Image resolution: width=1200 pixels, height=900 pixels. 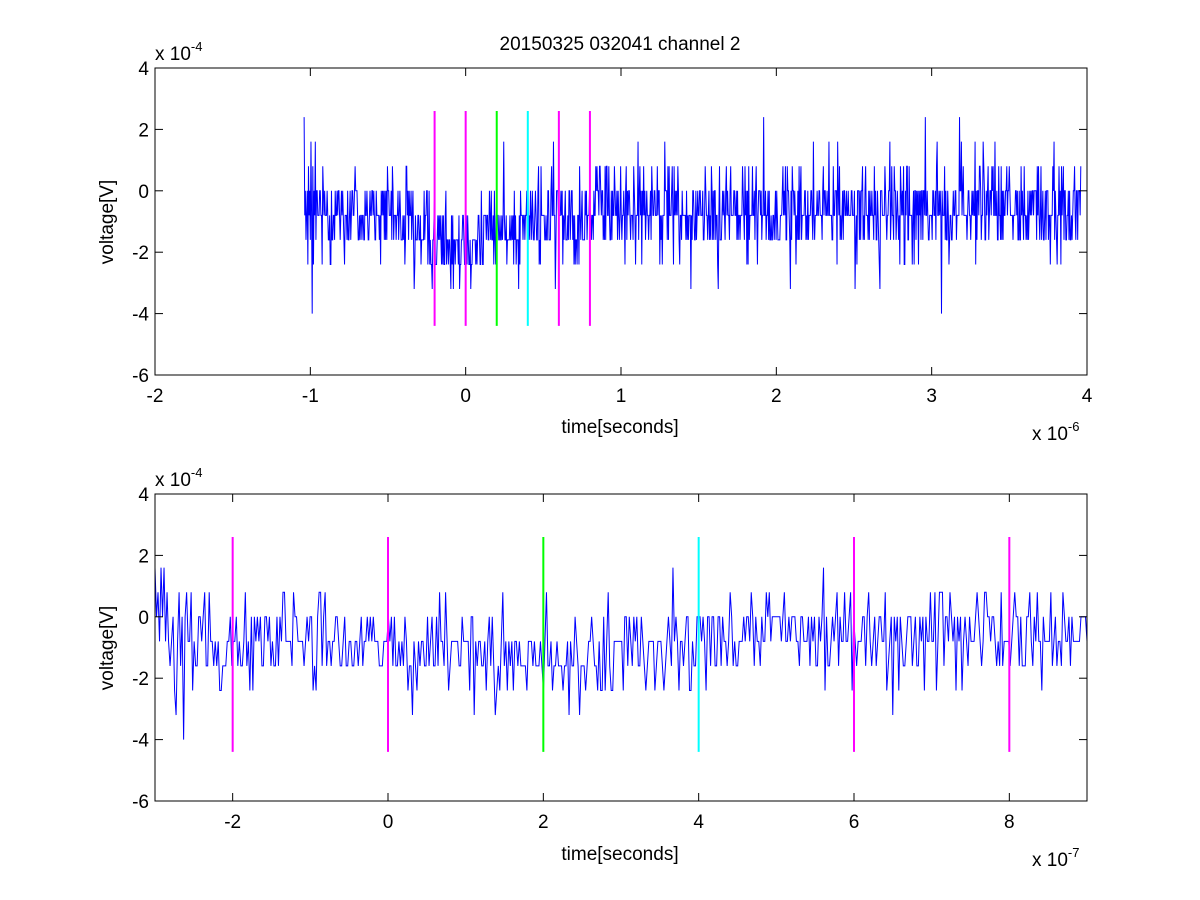 I want to click on bottom-trace-layer, so click(x=621, y=653).